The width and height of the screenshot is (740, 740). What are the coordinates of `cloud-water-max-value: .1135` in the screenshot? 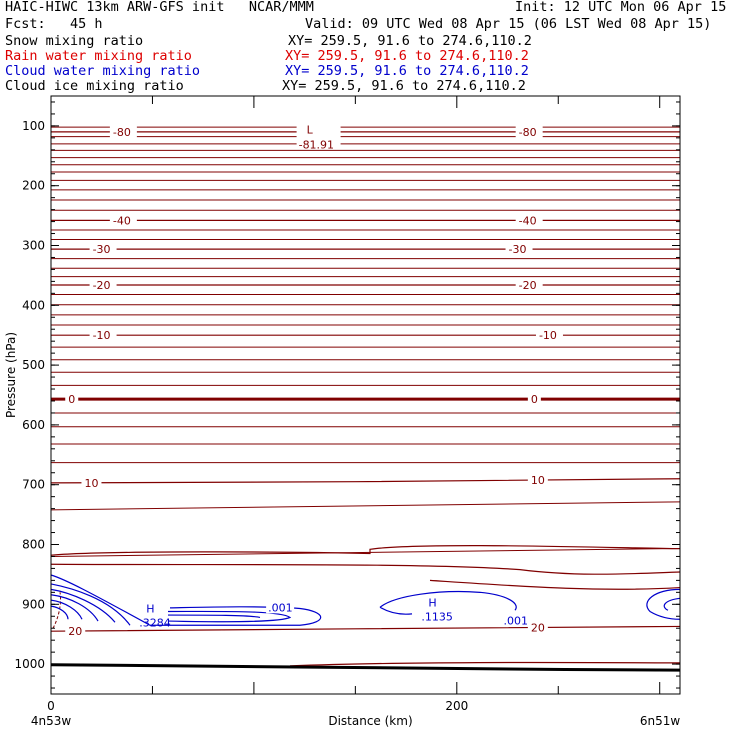 It's located at (437, 616).